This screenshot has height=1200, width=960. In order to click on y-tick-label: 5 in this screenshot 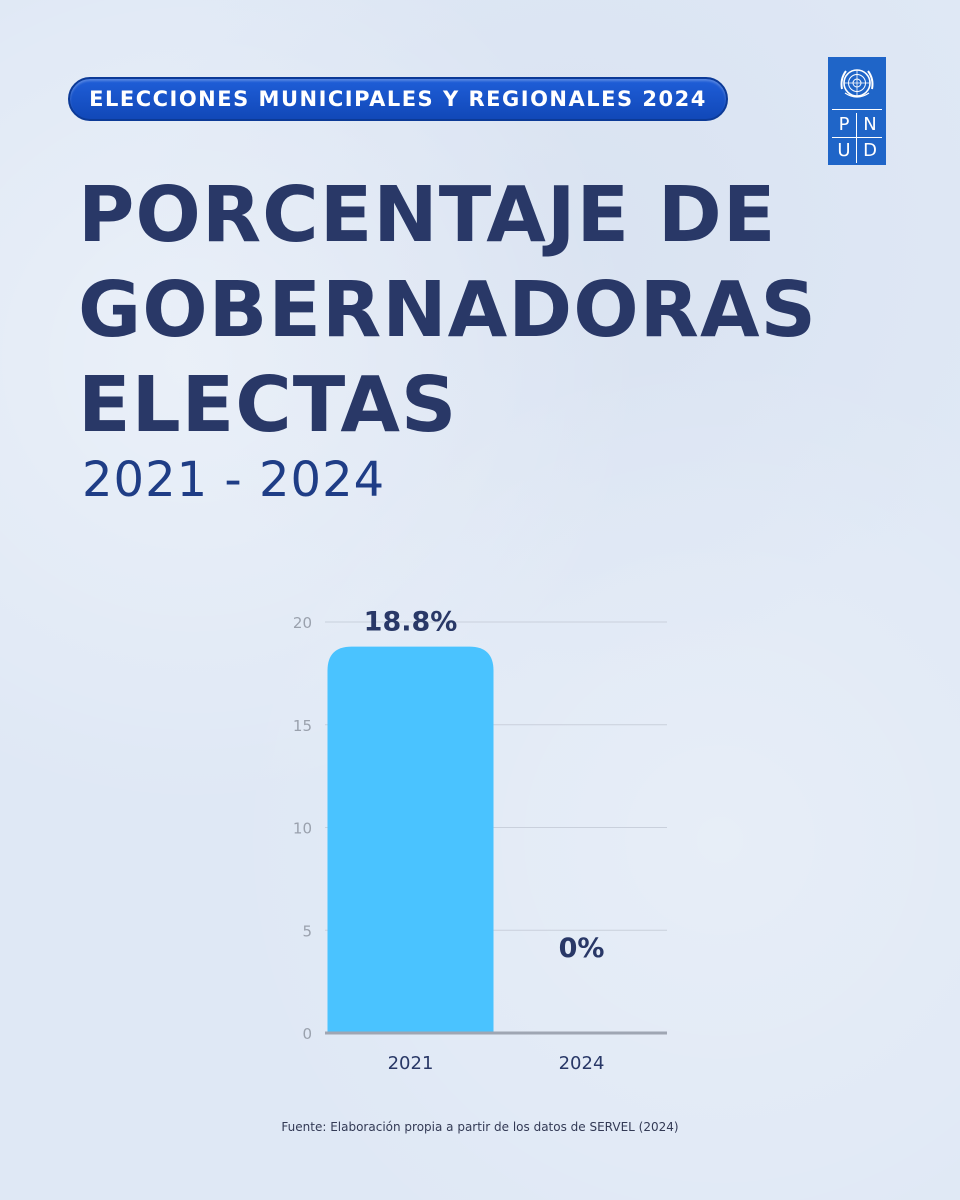, I will do `click(307, 931)`.